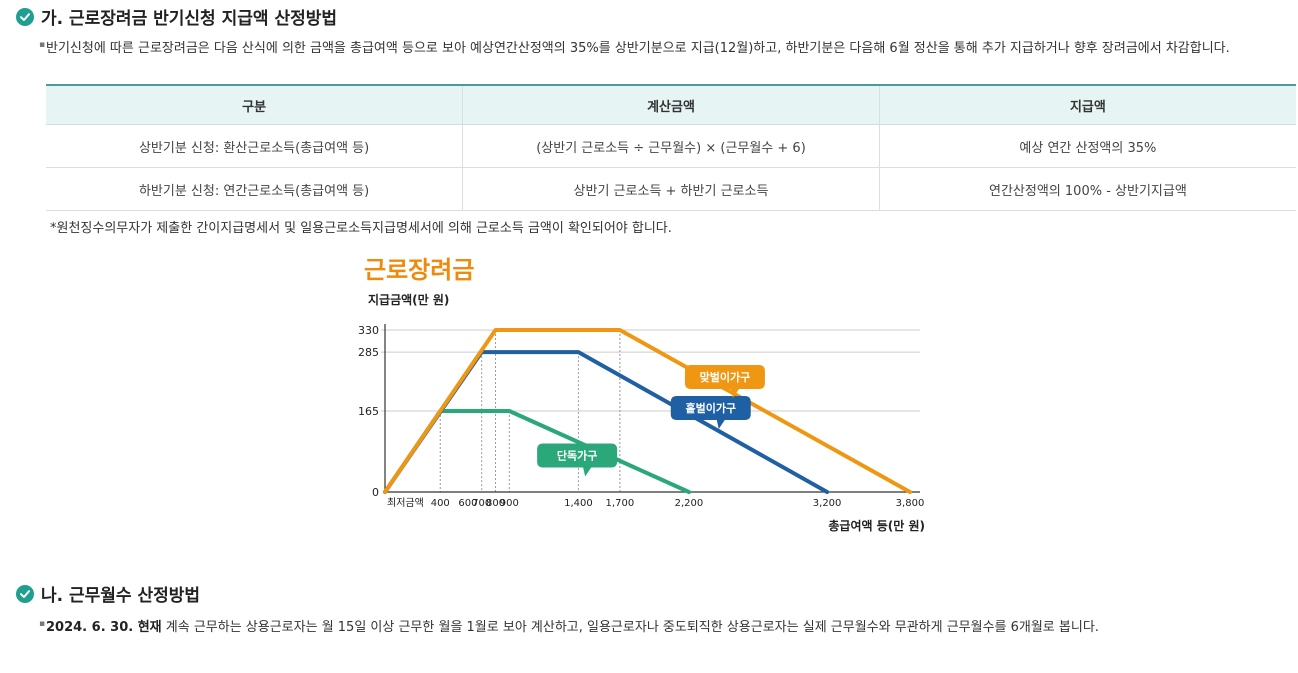  What do you see at coordinates (910, 503) in the screenshot?
I see `x-tick-label: 3,800` at bounding box center [910, 503].